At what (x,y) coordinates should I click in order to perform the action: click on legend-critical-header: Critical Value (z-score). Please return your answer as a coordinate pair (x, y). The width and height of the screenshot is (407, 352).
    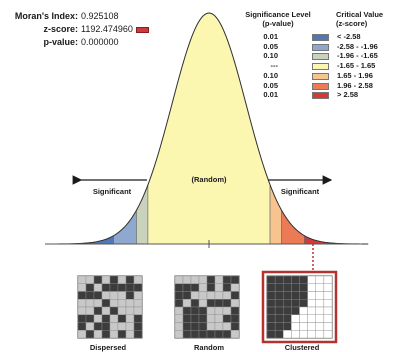
    Looking at the image, I should click on (364, 19).